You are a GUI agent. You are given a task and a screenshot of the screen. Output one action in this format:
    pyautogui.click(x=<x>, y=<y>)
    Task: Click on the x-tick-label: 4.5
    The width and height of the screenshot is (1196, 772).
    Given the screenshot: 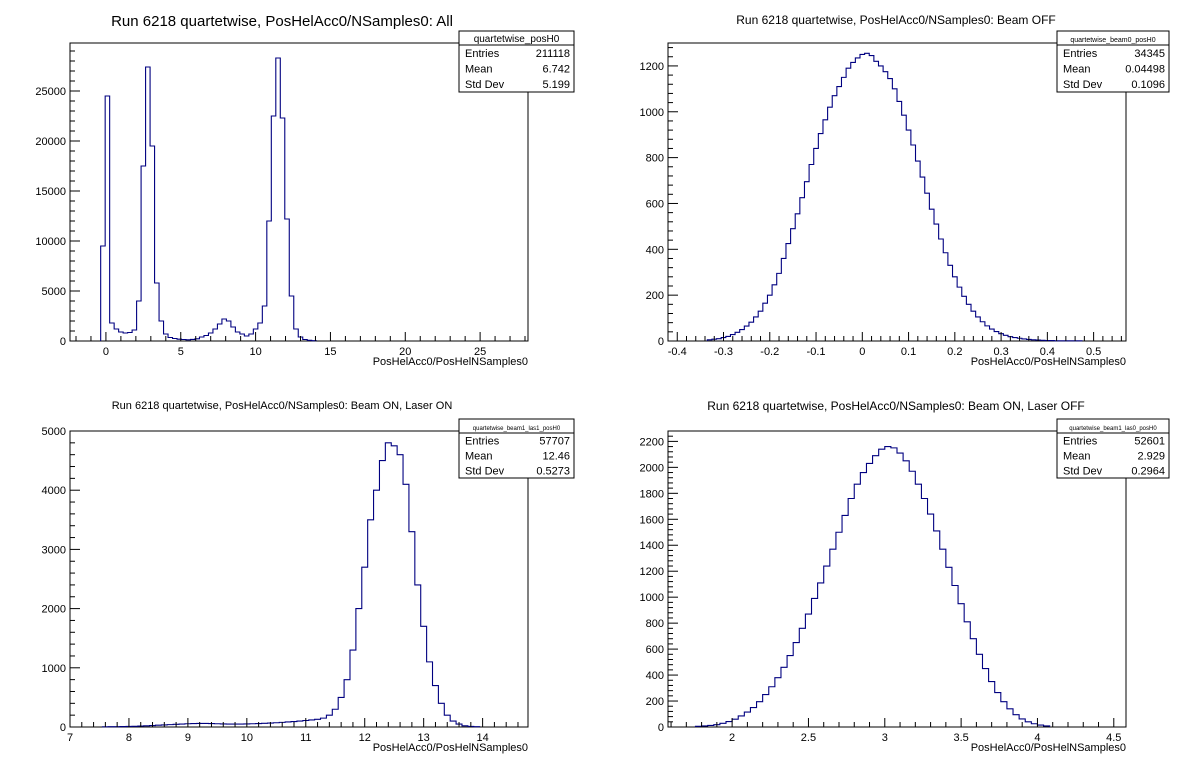 What is the action you would take?
    pyautogui.click(x=1113, y=738)
    